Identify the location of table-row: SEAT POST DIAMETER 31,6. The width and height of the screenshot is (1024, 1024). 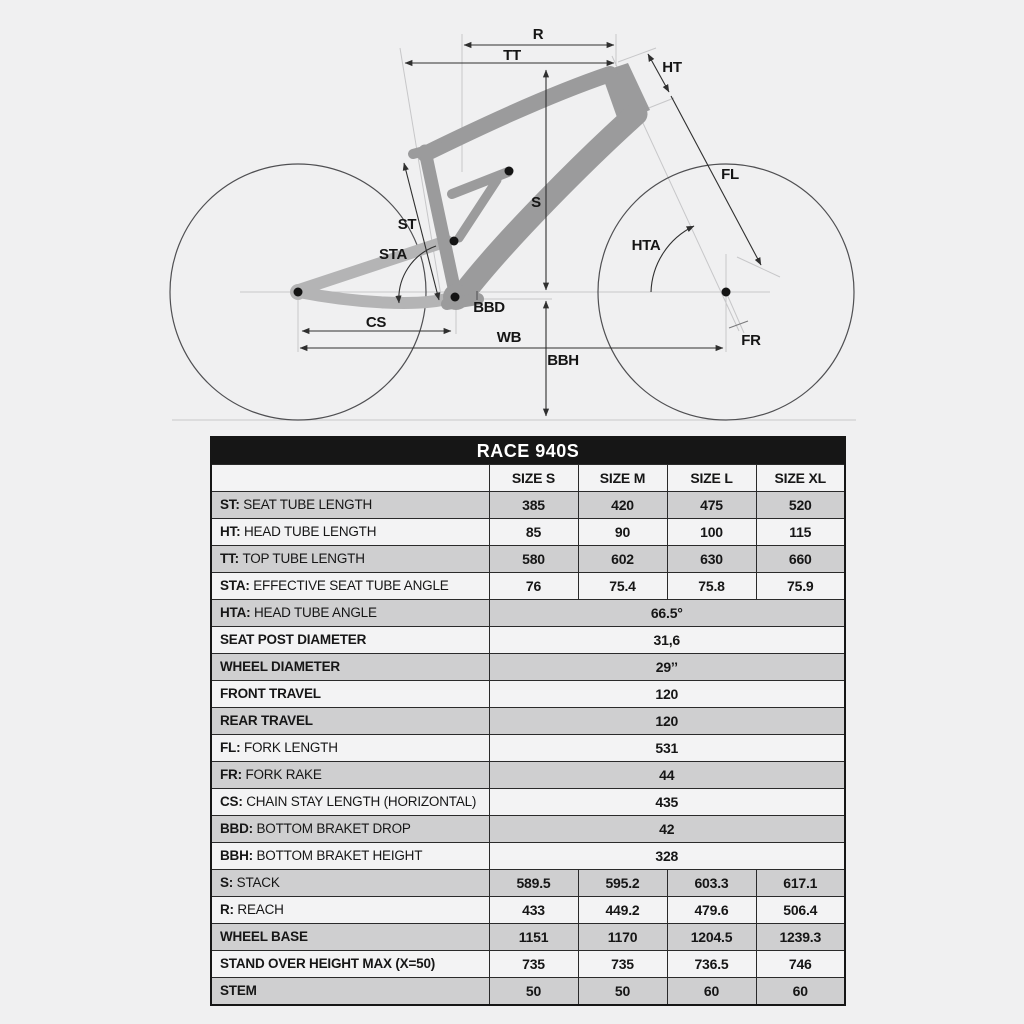
(528, 640).